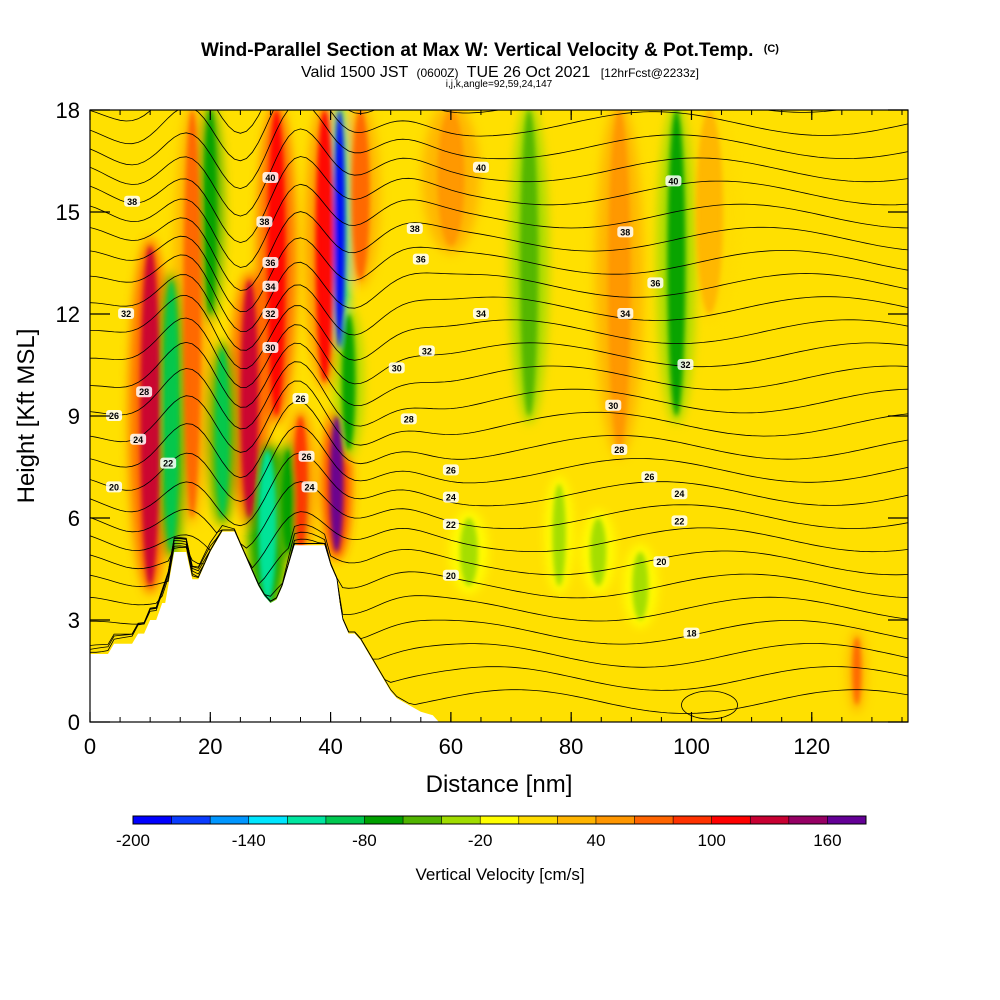 Image resolution: width=1000 pixels, height=1000 pixels. I want to click on colorbar-tick-label: -200, so click(133, 840).